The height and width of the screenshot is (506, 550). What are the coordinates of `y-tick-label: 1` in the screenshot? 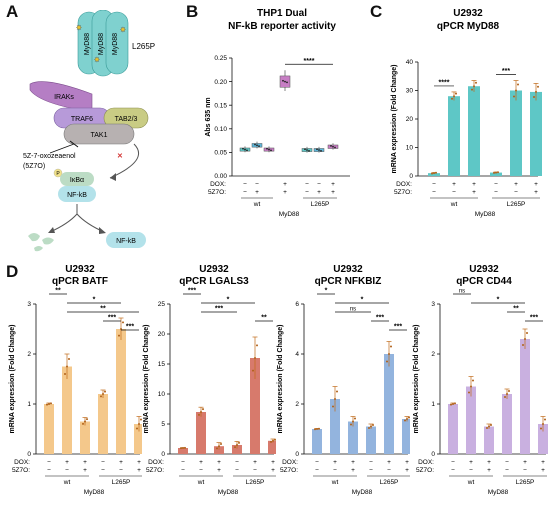 It's located at (29, 404).